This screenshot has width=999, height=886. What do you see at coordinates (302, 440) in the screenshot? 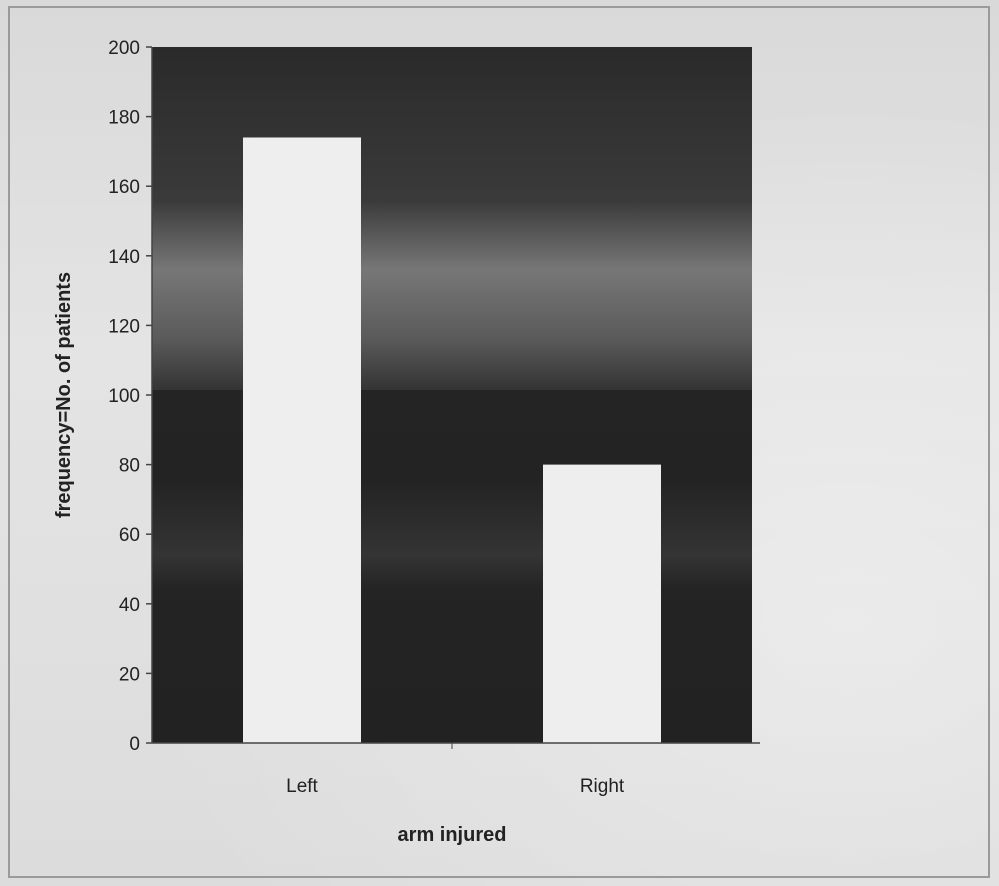
I see `bar-left` at bounding box center [302, 440].